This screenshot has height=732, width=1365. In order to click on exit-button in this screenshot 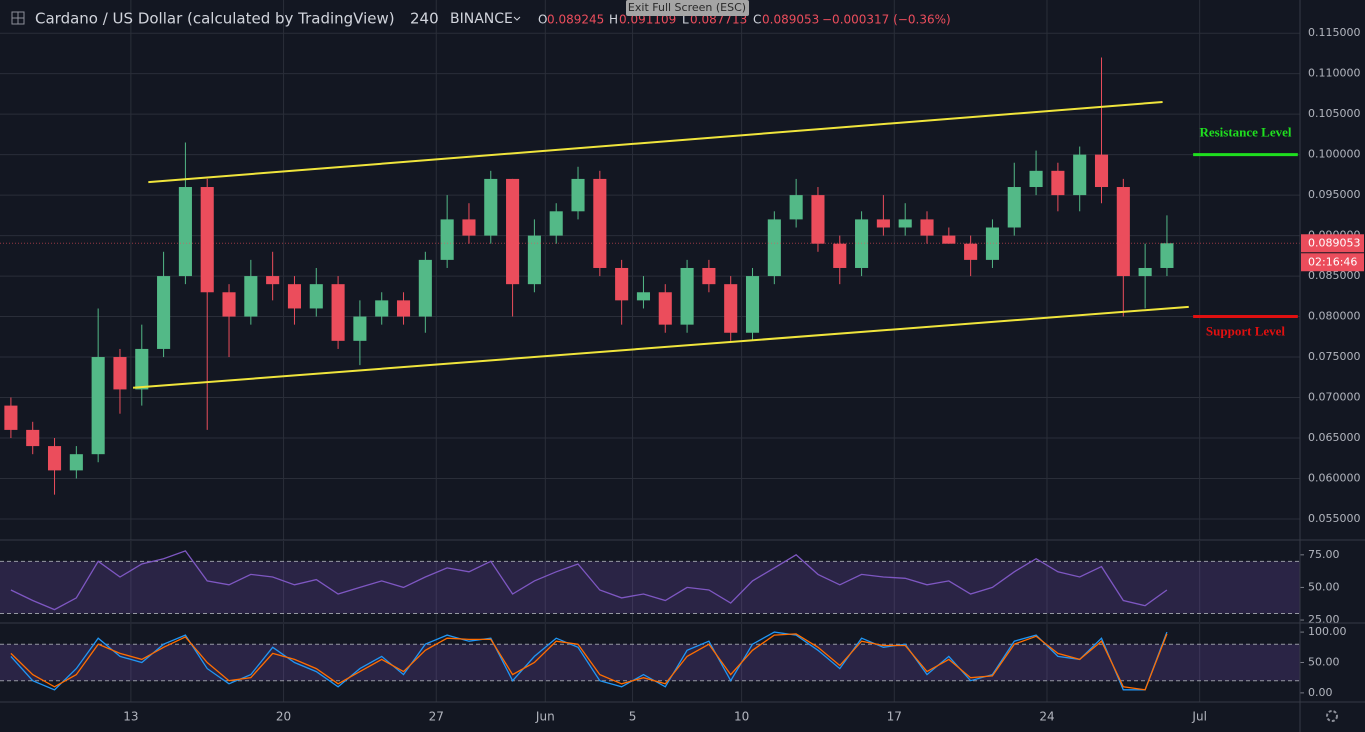, I will do `click(687, 8)`.